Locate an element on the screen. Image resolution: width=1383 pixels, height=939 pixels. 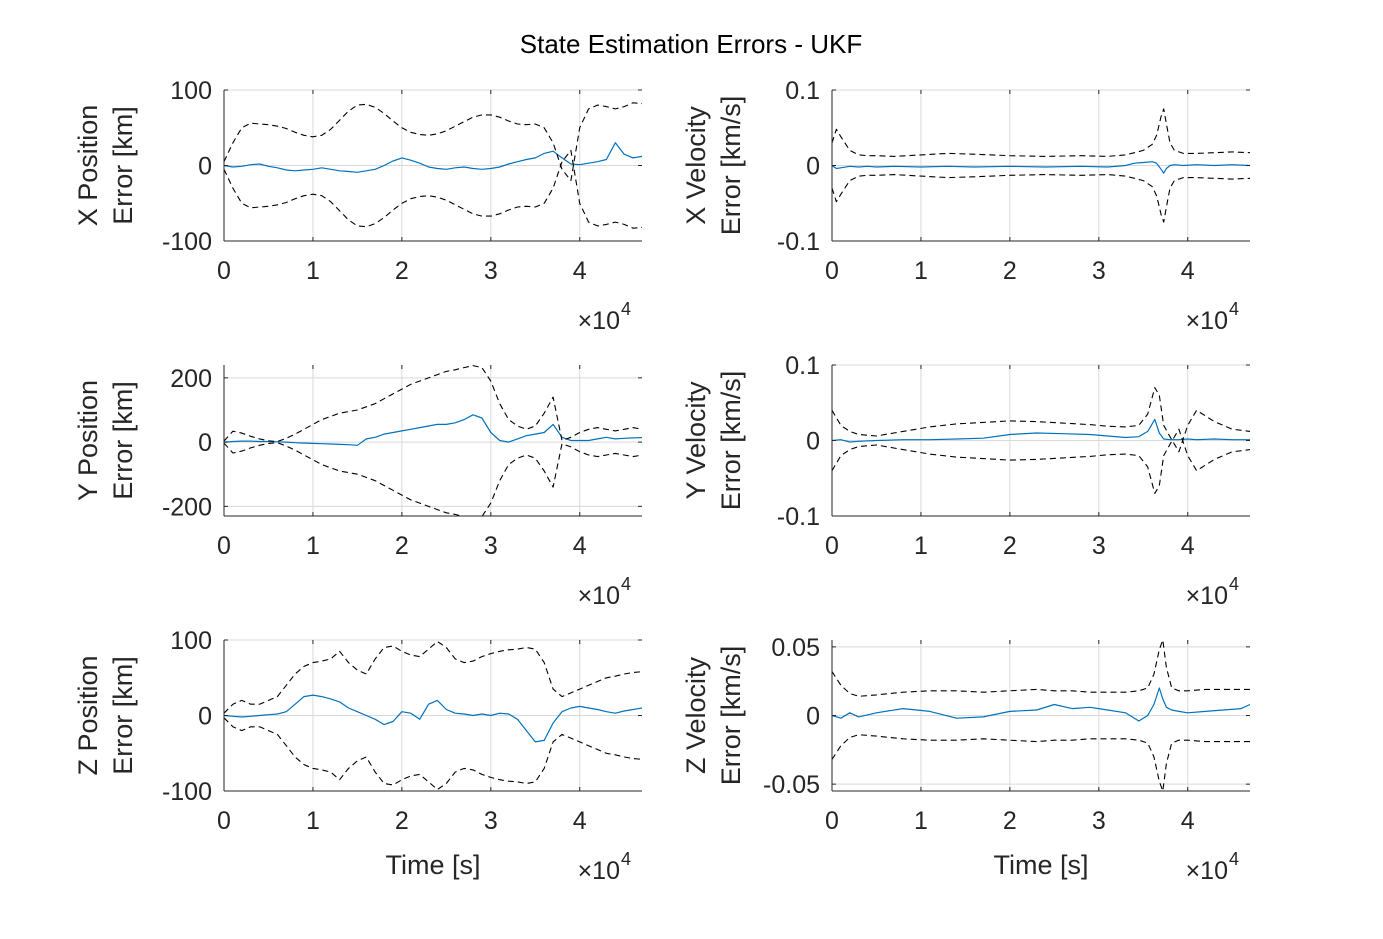
y-axis-label: Z Position Error [km] is located at coordinates (105, 715).